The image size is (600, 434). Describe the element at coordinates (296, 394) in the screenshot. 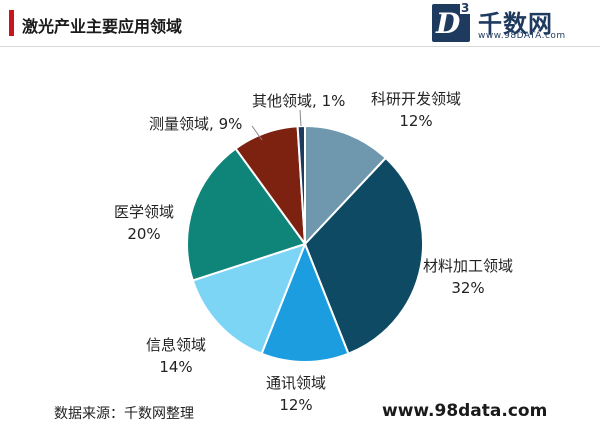

I see `label-telecom: 通讯领域 12%` at that location.